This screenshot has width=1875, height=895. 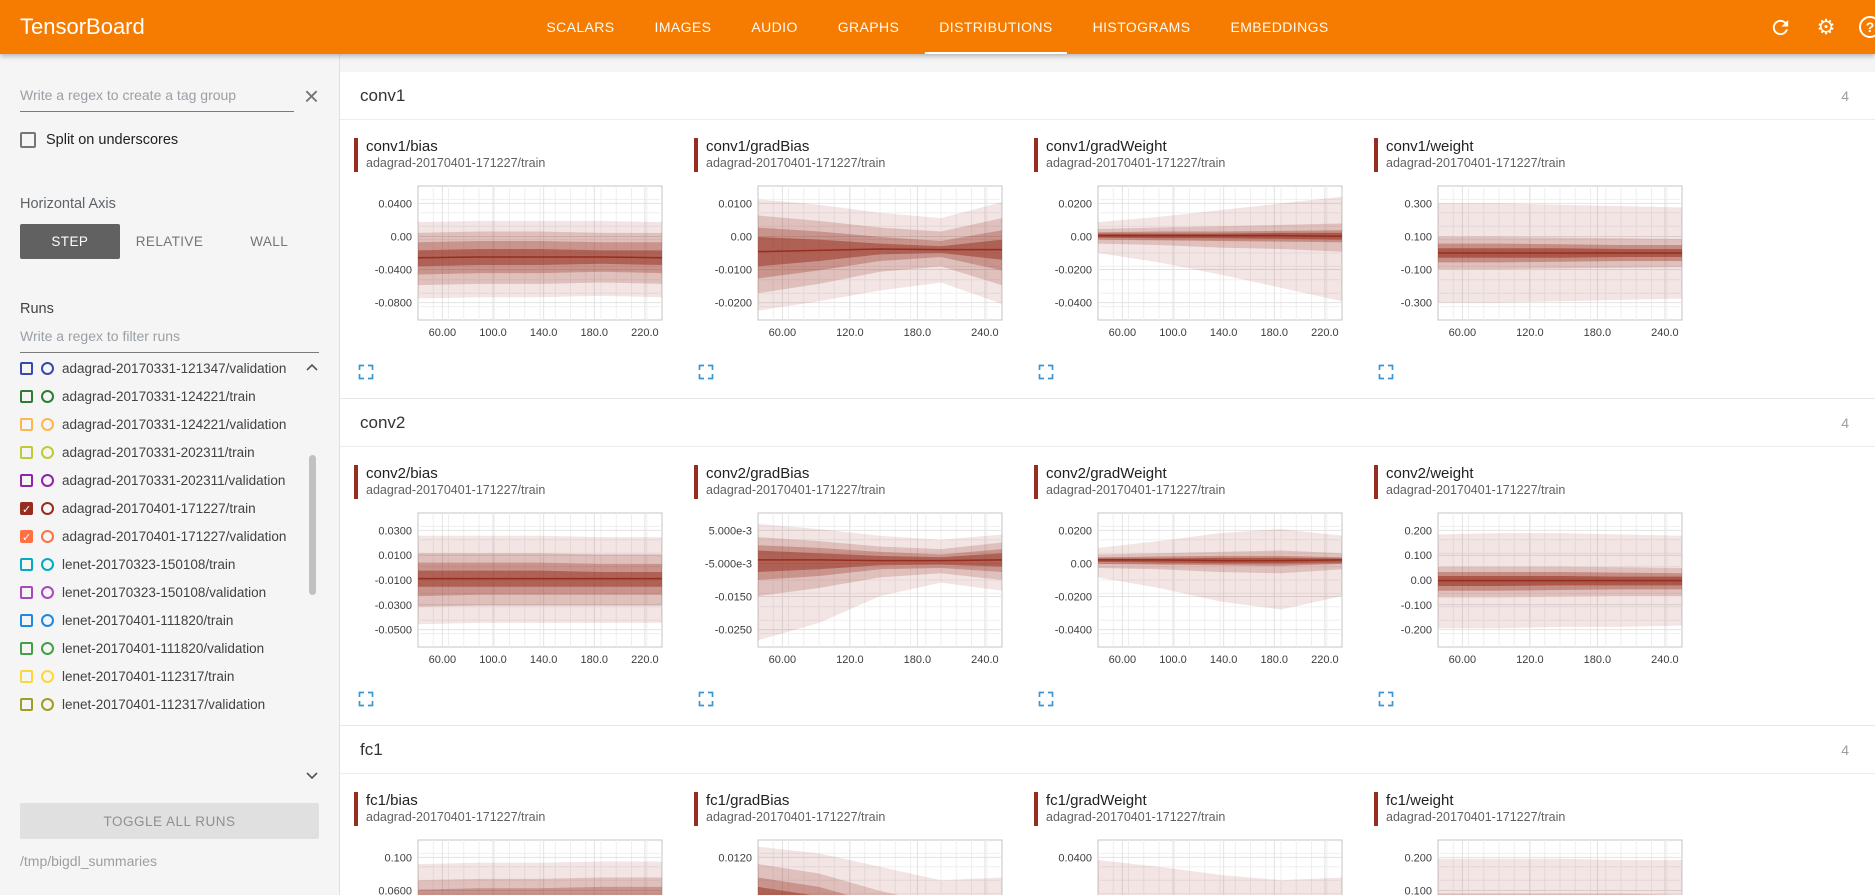 I want to click on svg-text: 60.00, so click(x=1123, y=660).